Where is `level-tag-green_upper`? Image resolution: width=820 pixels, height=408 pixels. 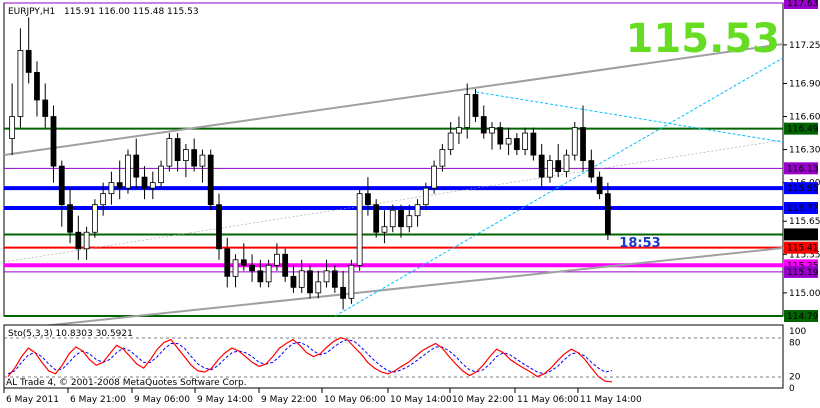 level-tag-green_upper is located at coordinates (801, 128).